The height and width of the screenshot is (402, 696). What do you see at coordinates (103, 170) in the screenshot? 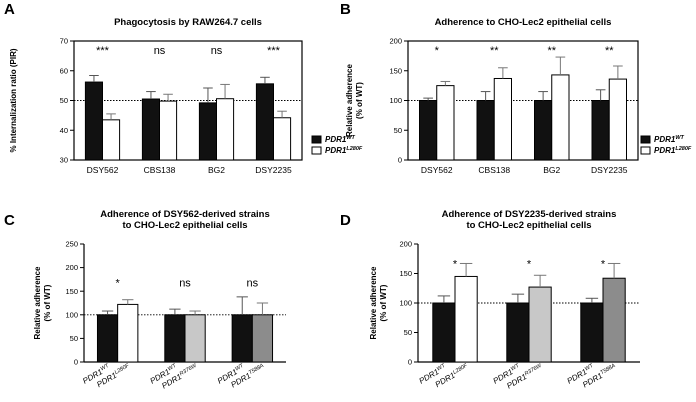
I see `panel-a-x-tick-label: DSY562` at bounding box center [103, 170].